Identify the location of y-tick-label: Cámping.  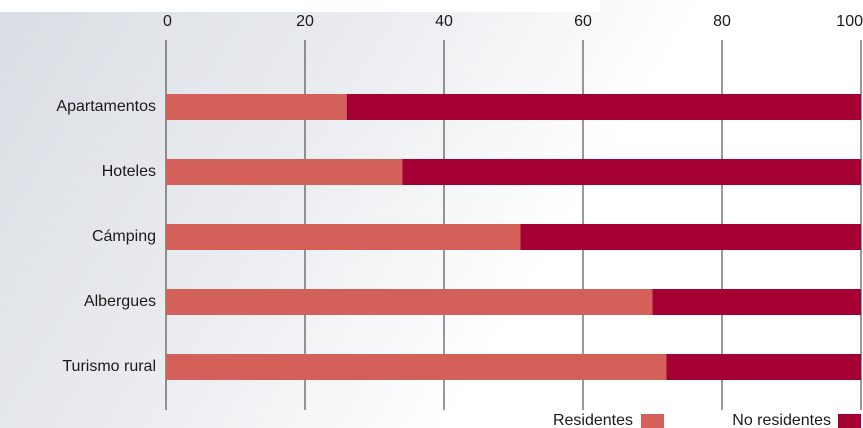
(124, 236).